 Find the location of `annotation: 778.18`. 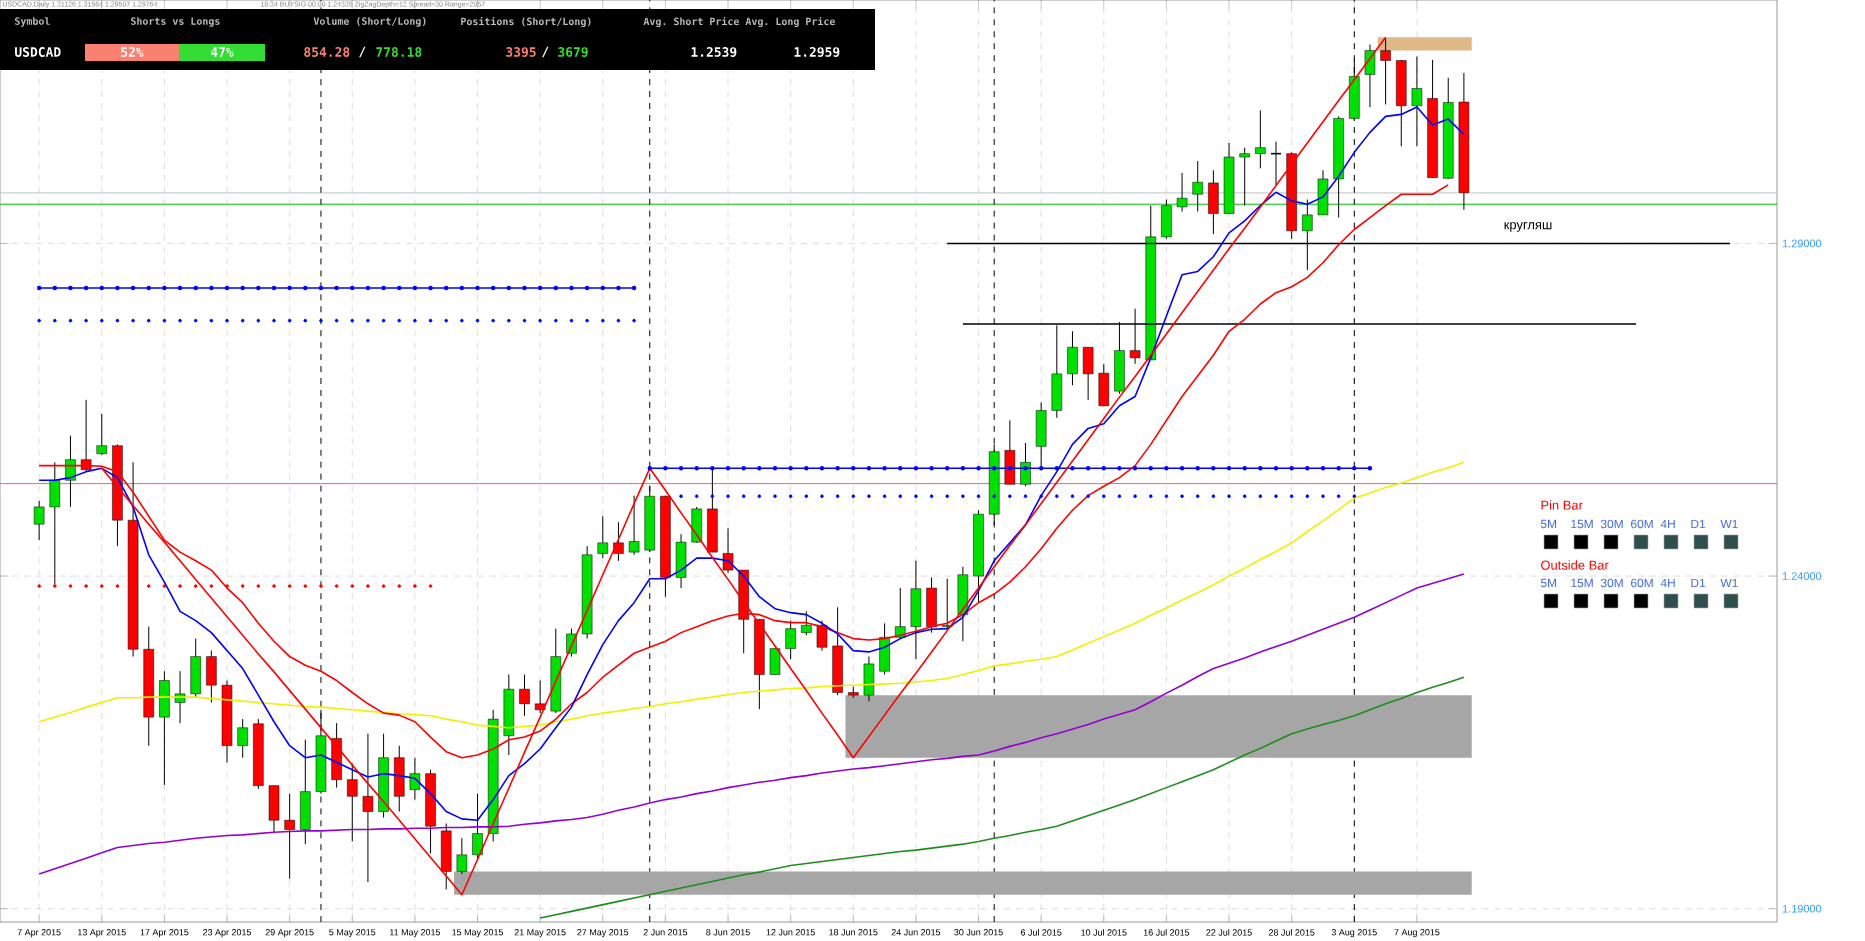

annotation: 778.18 is located at coordinates (399, 52).